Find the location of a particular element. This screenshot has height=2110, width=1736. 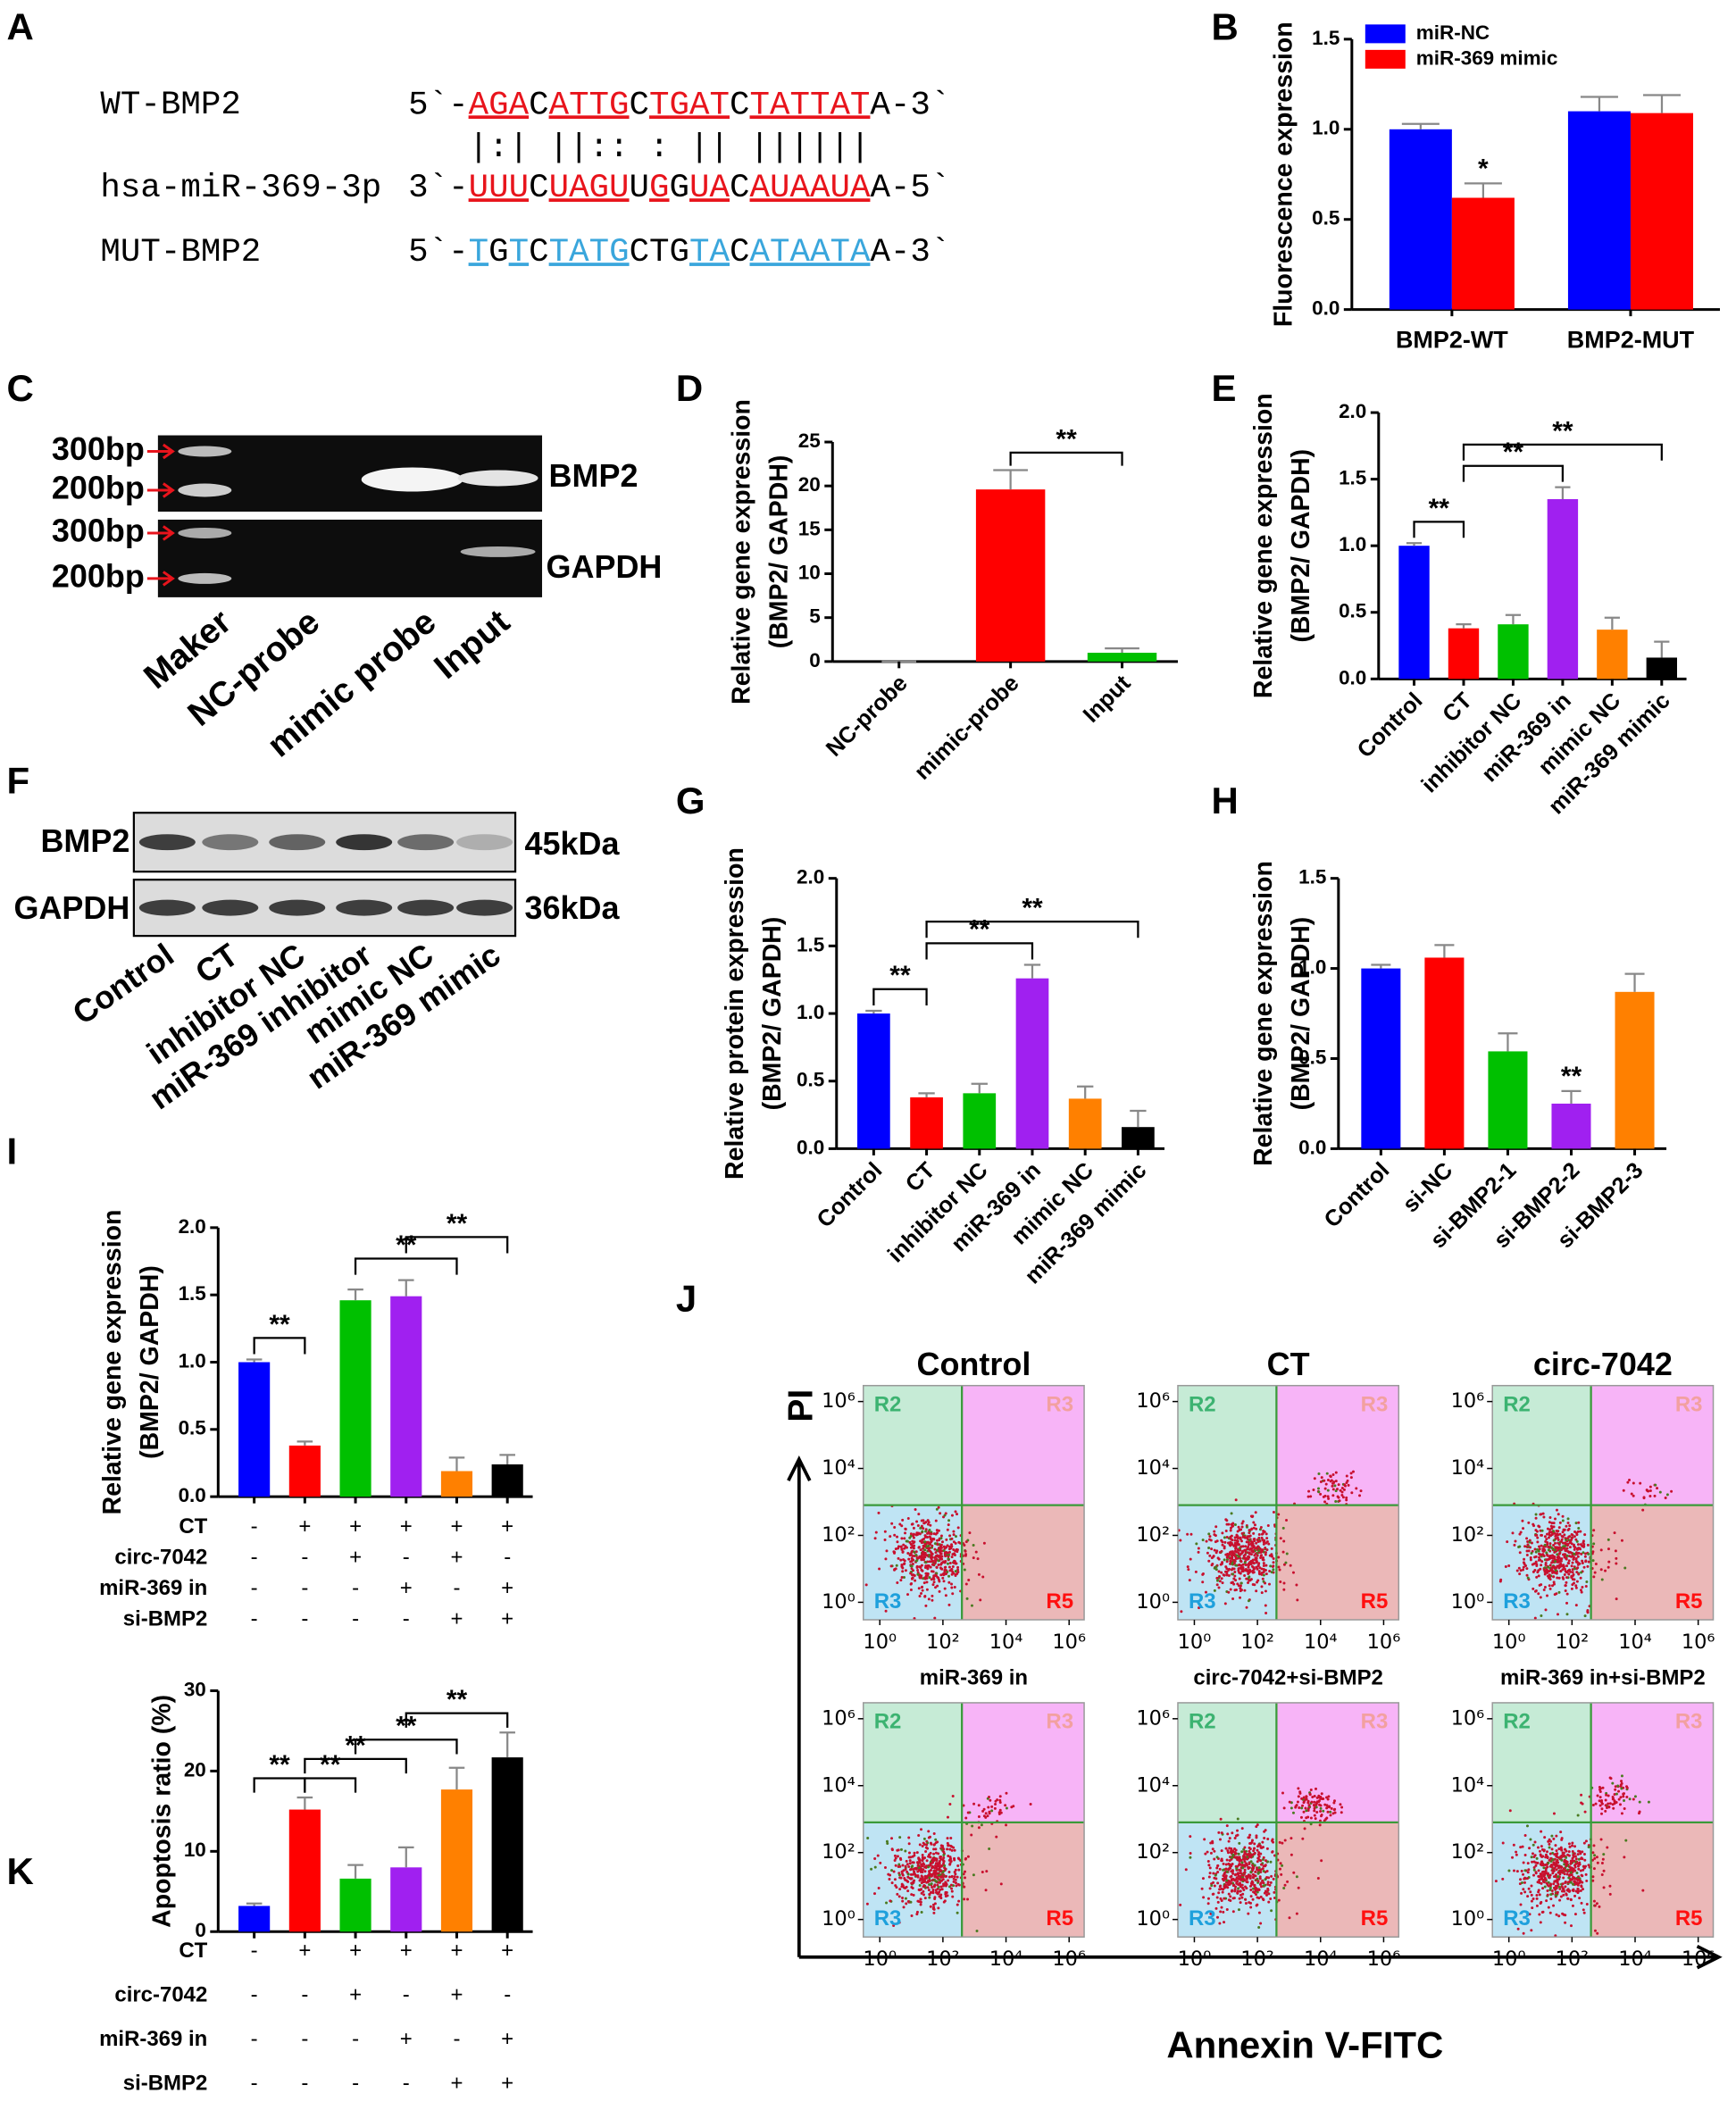

condition-sign: - is located at coordinates (355, 2083).